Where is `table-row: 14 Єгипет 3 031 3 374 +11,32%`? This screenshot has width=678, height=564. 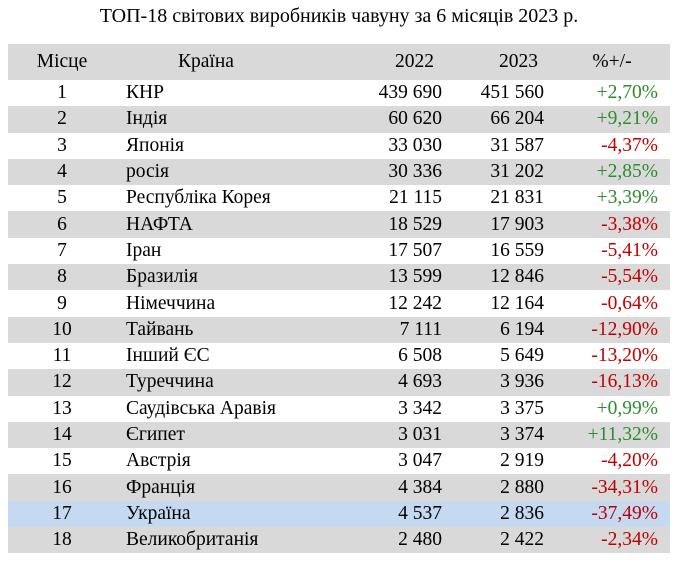
table-row: 14 Єгипет 3 031 3 374 +11,32% is located at coordinates (339, 435).